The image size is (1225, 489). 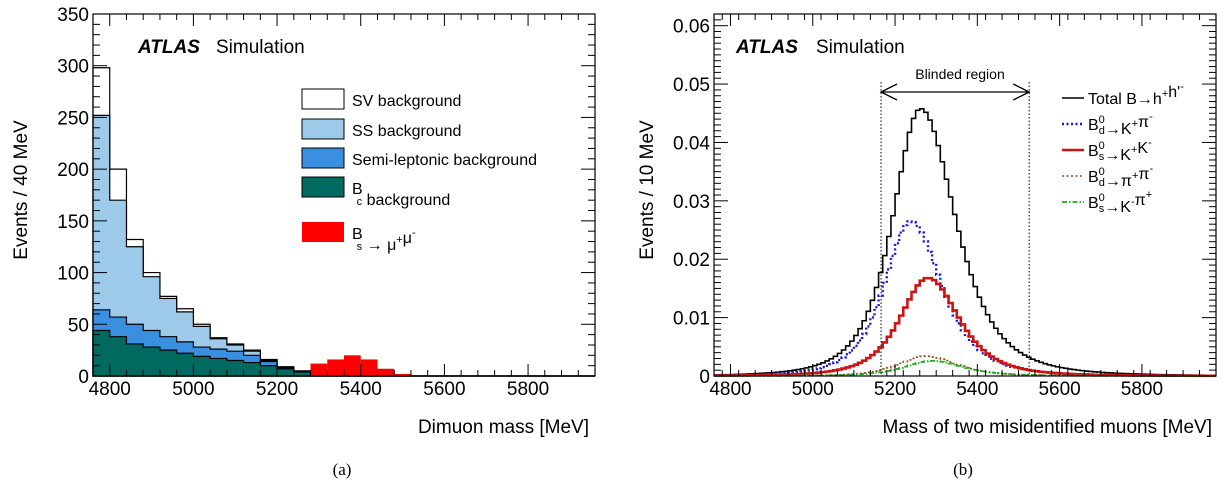 What do you see at coordinates (168, 47) in the screenshot?
I see `panel-a-atlas-label: ATLAS` at bounding box center [168, 47].